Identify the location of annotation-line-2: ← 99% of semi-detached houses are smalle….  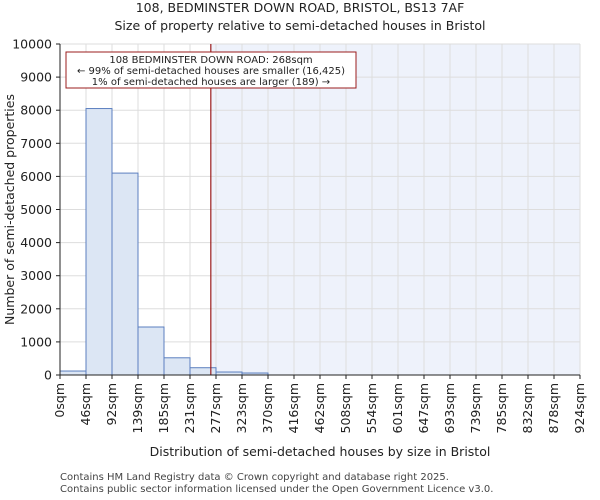
(211, 71).